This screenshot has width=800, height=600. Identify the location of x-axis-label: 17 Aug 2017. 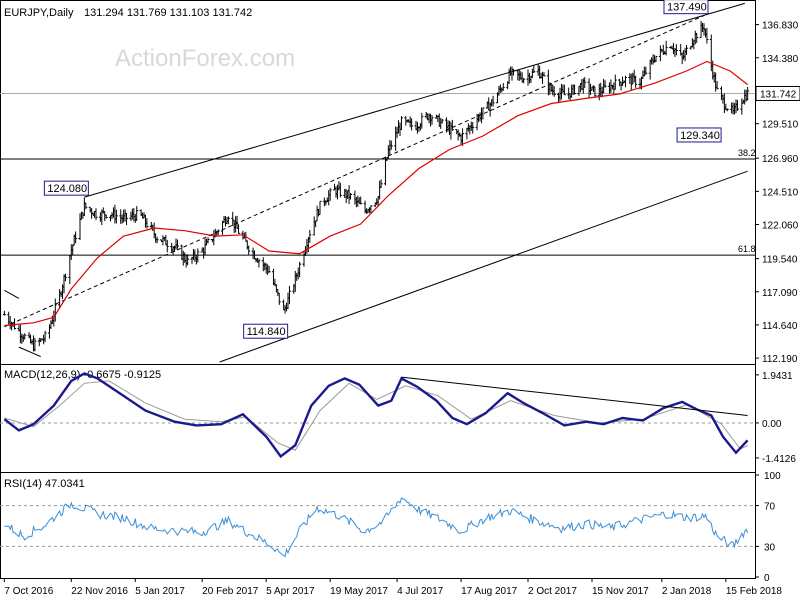
(489, 591).